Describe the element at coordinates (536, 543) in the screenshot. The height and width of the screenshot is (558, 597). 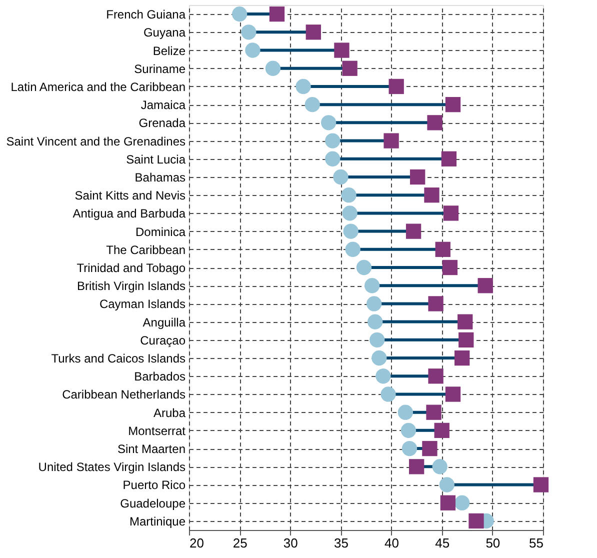
I see `x-tick-label: 55` at that location.